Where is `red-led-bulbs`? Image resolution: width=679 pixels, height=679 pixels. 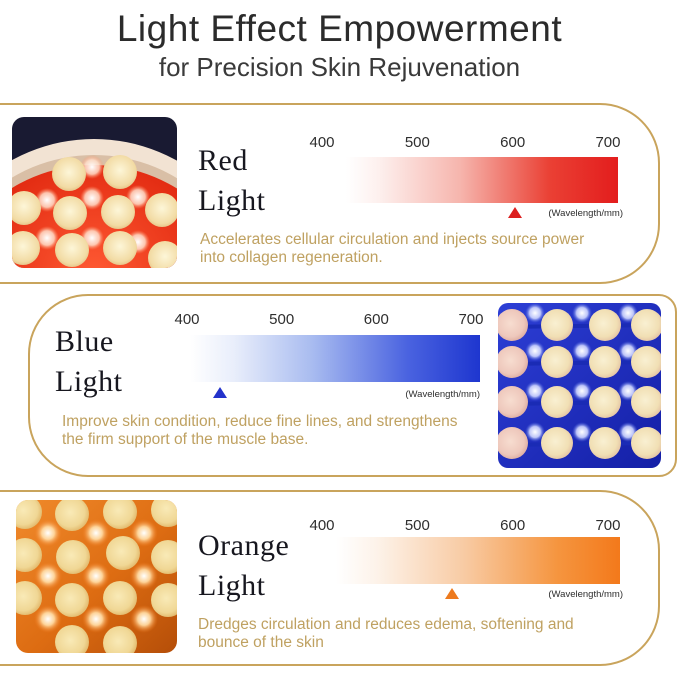 red-led-bulbs is located at coordinates (94, 211).